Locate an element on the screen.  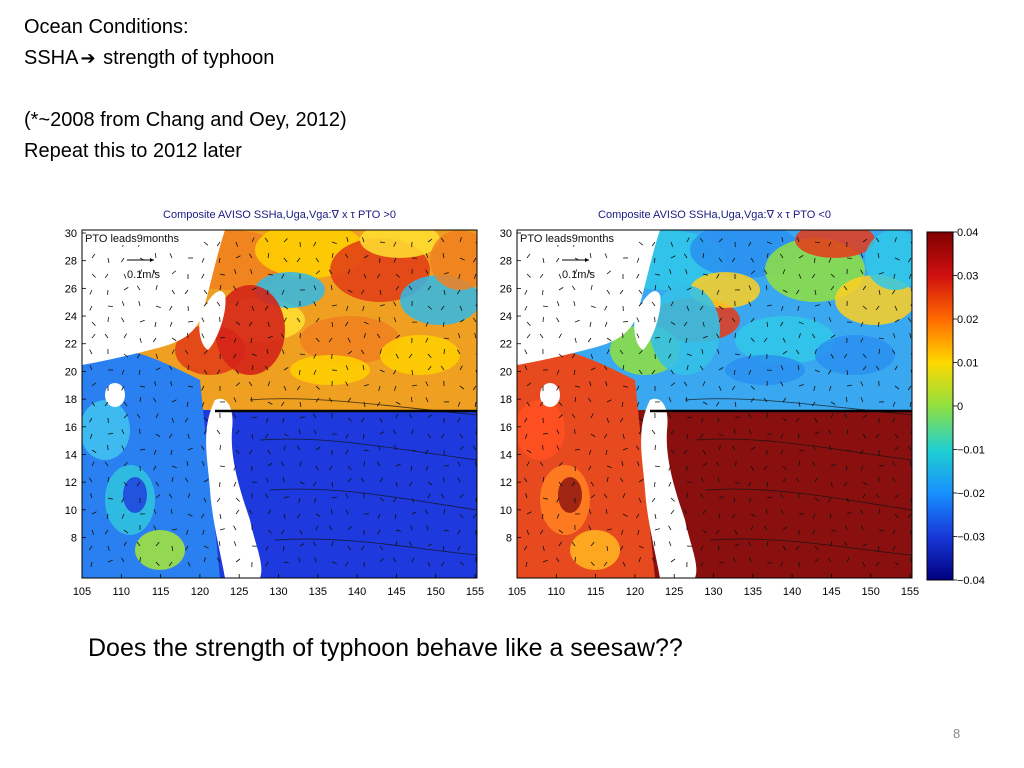
y-tick-label: 16 is located at coordinates (506, 428).